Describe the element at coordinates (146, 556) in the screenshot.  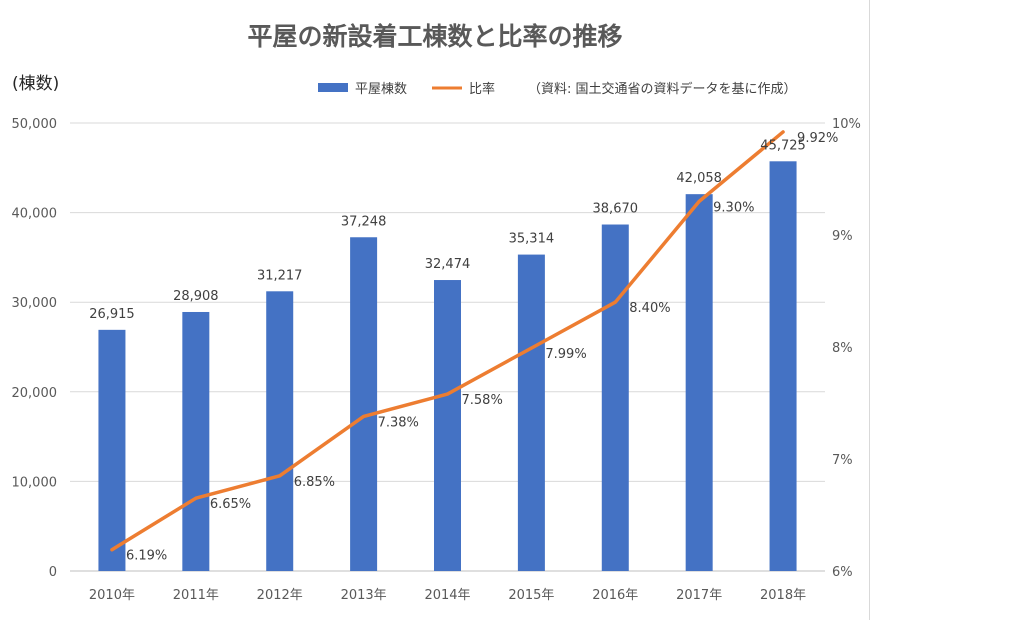
I see `line-value-label: 6.19%` at that location.